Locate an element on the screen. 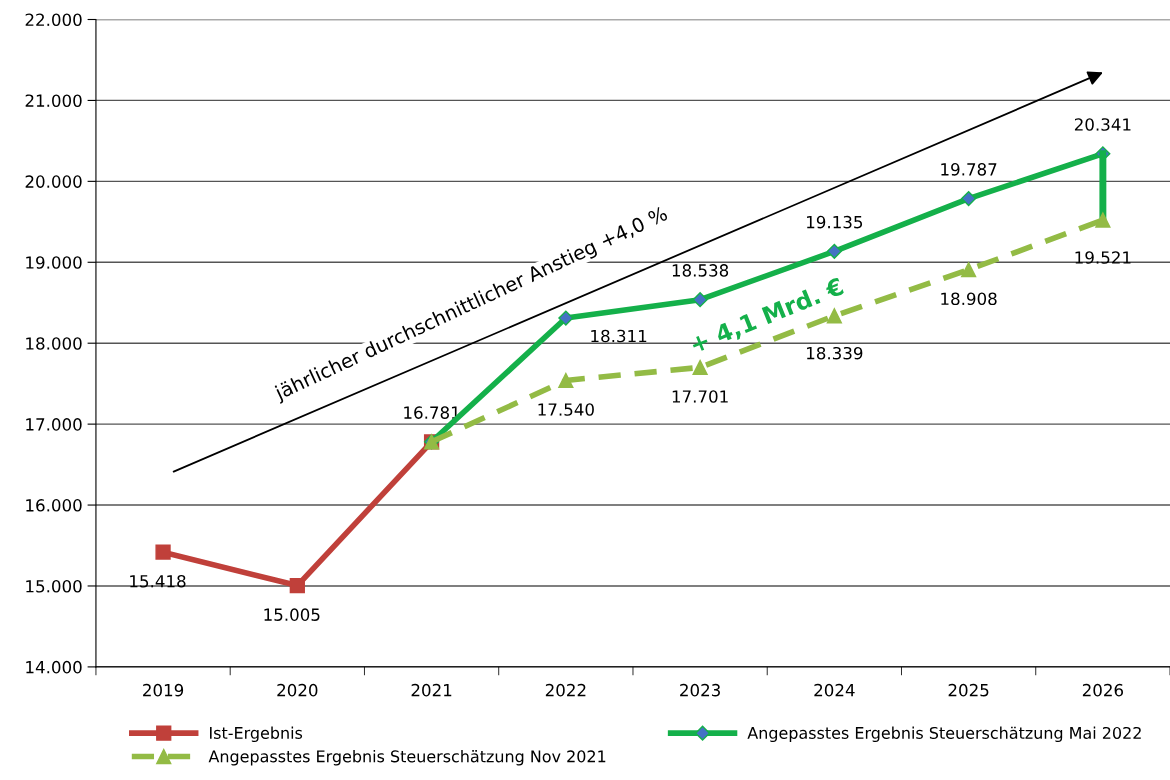  x-tick-label: 2021 is located at coordinates (431, 690).